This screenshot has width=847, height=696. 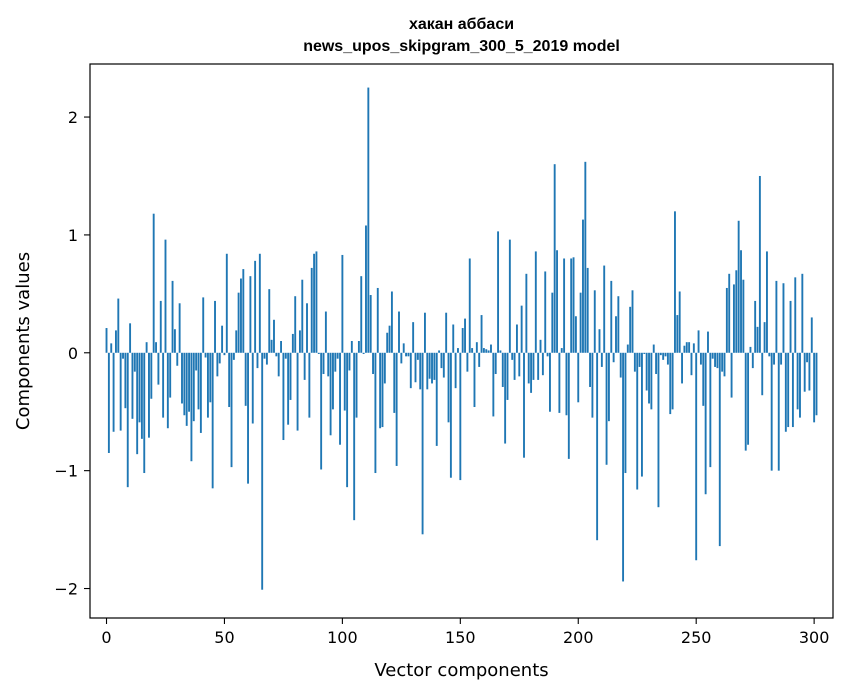 I want to click on y-axis-ticks: −2 −1 0 1 2, so click(x=72, y=353).